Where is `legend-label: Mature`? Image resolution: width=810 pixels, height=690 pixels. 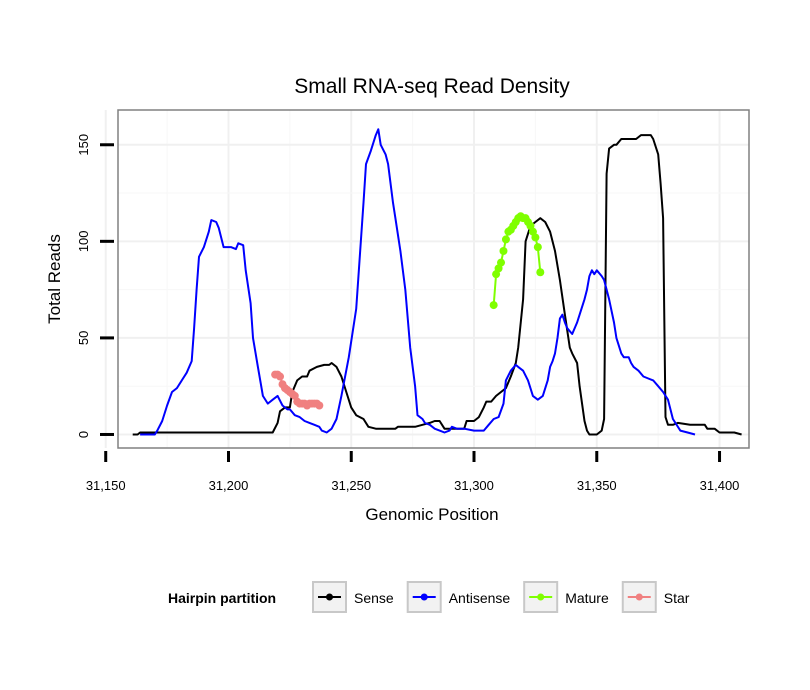 legend-label: Mature is located at coordinates (587, 598).